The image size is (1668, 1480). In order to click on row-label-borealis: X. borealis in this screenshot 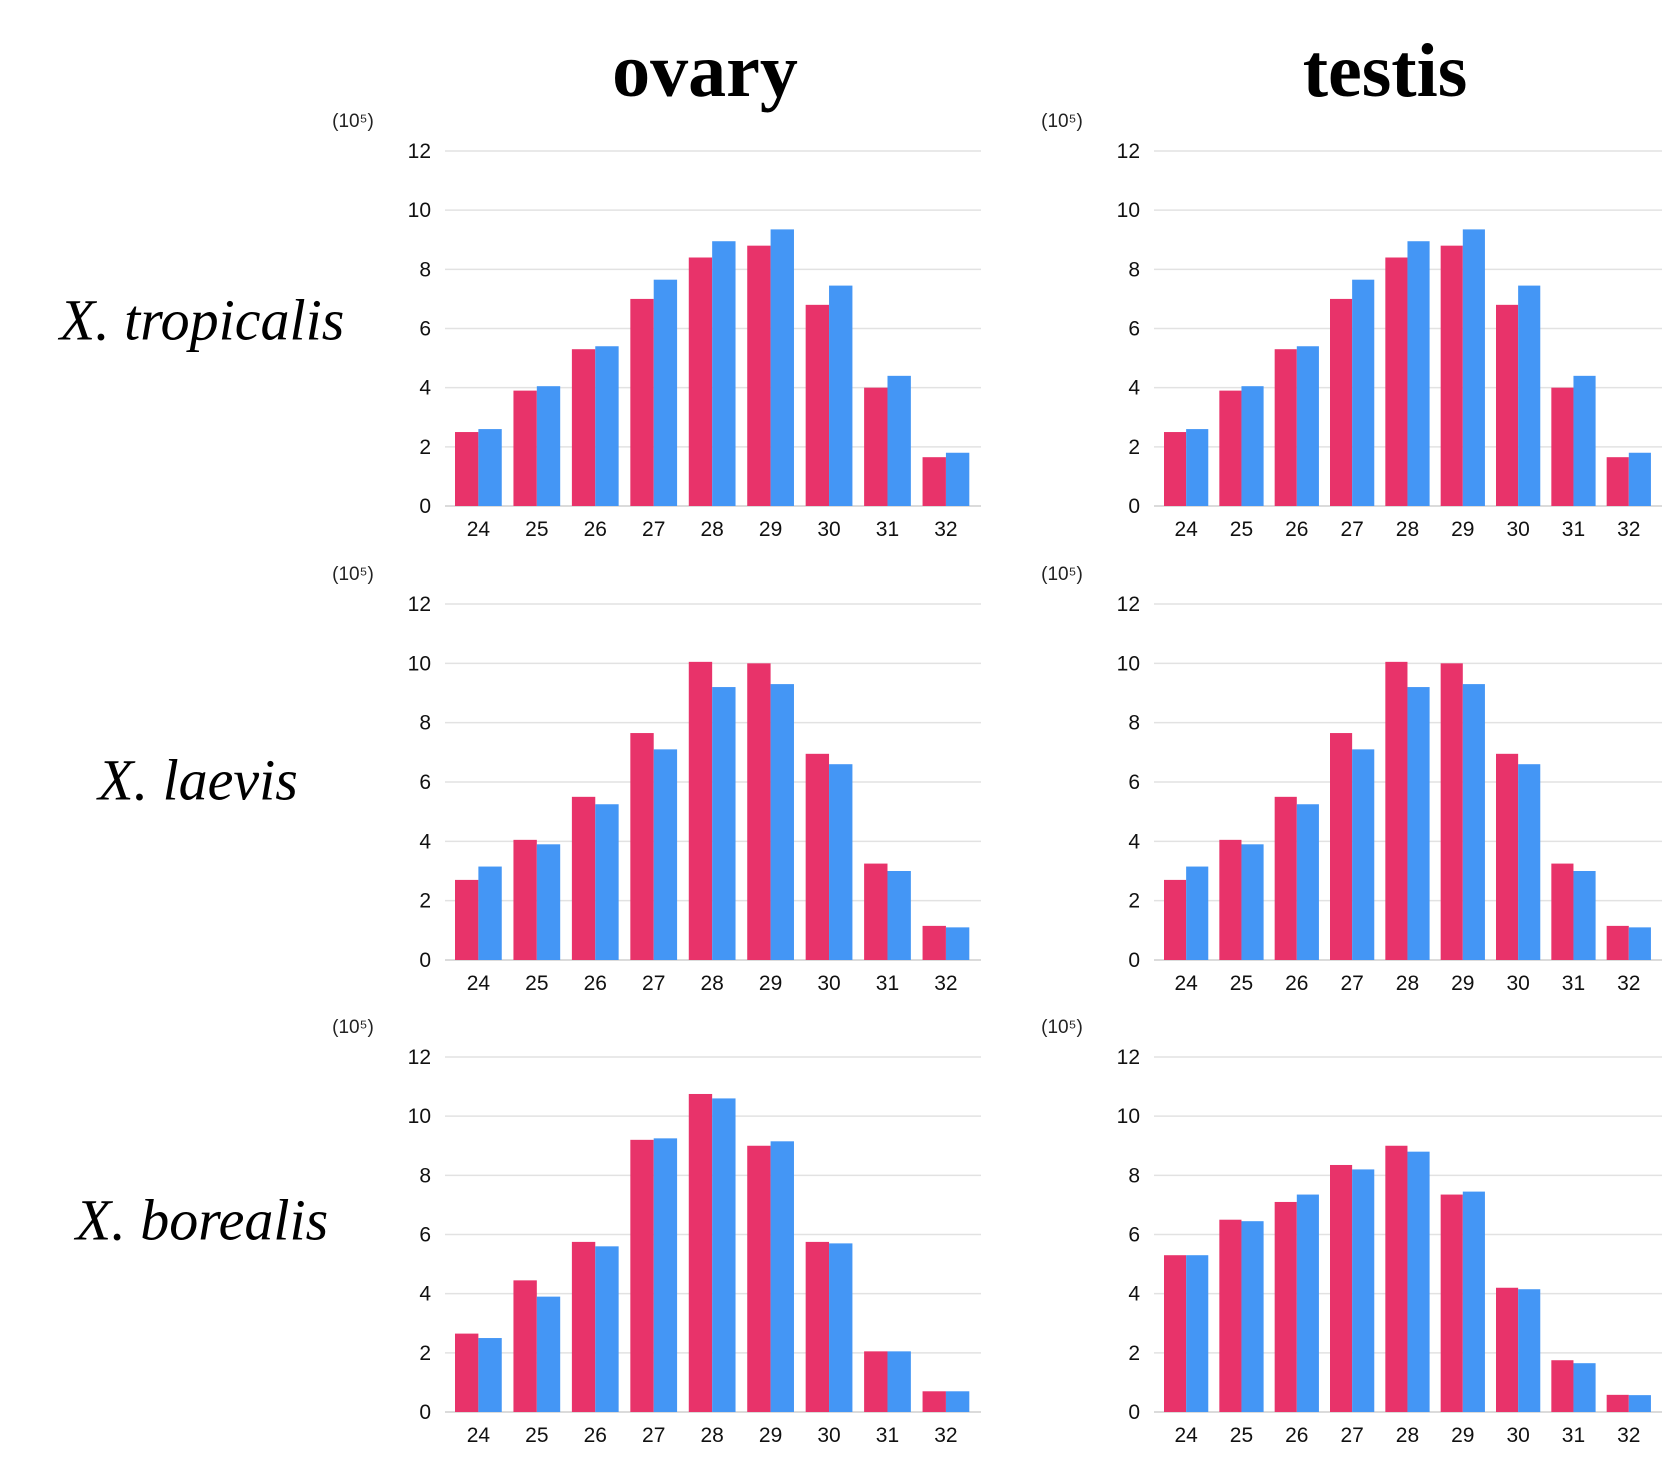, I will do `click(202, 1220)`.